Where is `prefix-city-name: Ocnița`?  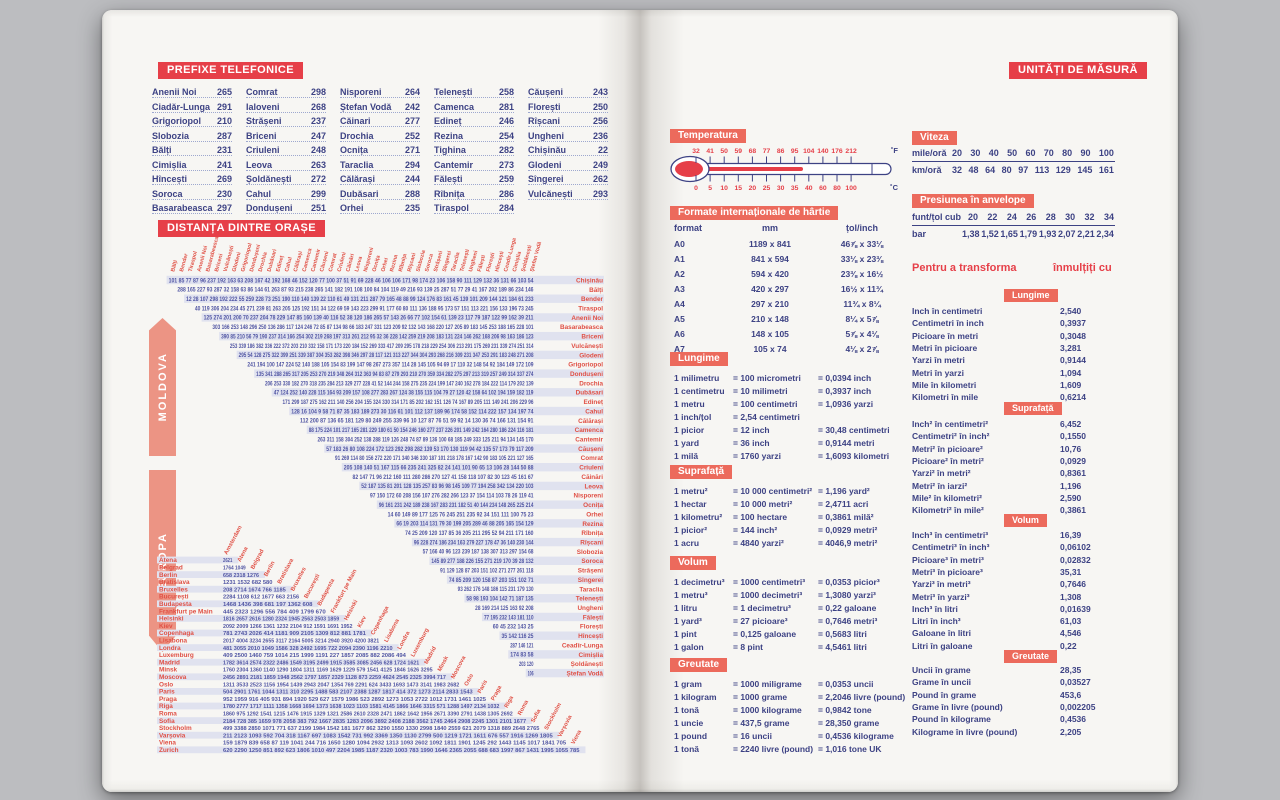
prefix-city-name: Ocnița is located at coordinates (354, 150).